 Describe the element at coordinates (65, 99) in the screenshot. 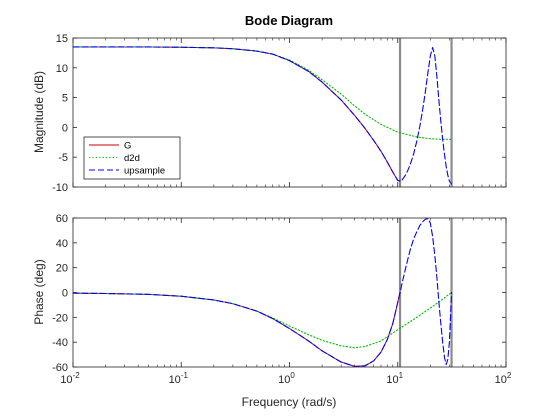

I see `magnitude-ytick-label: 5` at that location.